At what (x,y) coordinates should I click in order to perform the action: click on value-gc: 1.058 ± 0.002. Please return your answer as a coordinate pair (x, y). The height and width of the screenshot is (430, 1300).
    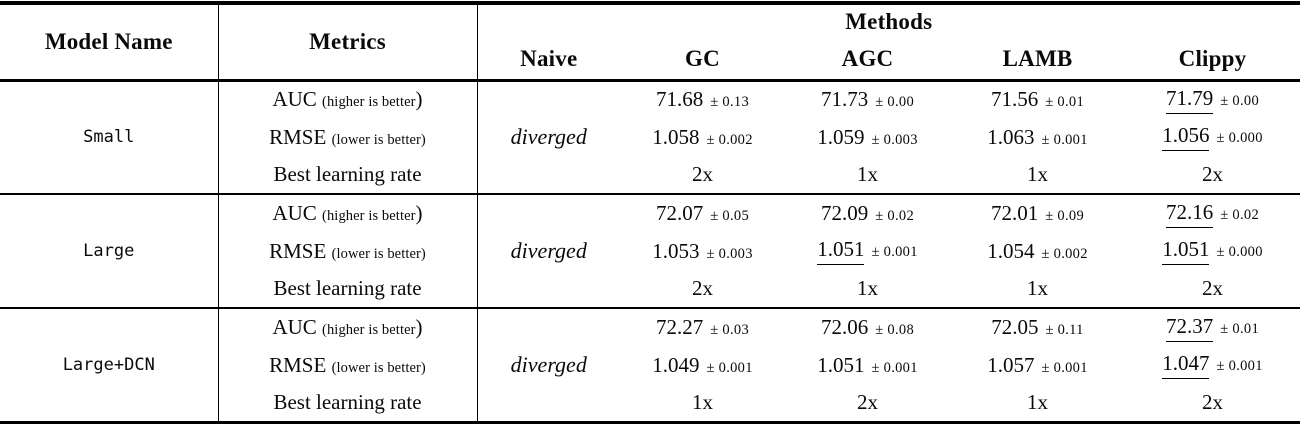
    Looking at the image, I should click on (702, 137).